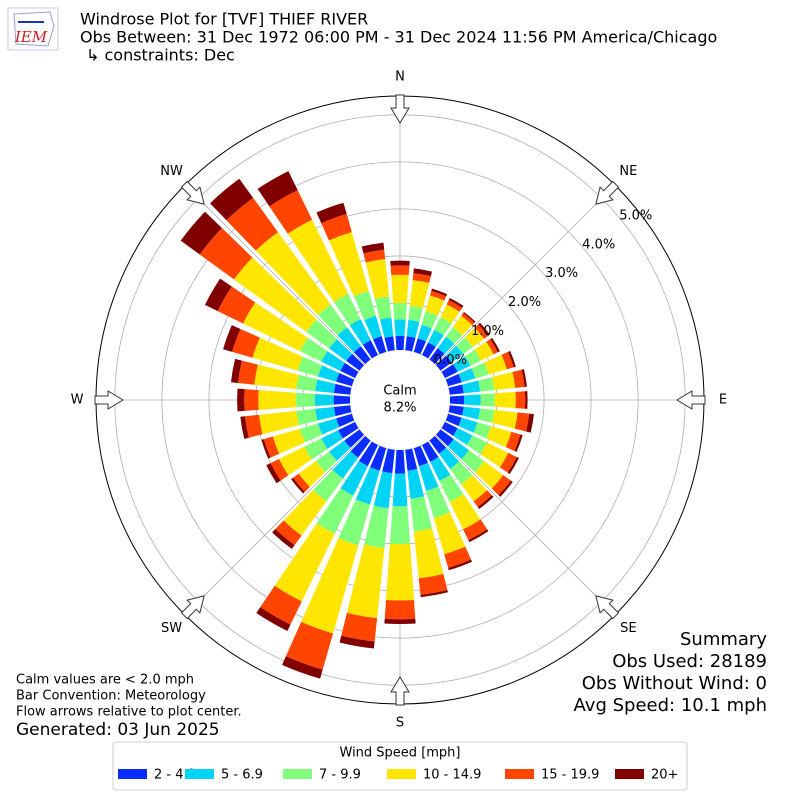 The height and width of the screenshot is (800, 800). What do you see at coordinates (111, 696) in the screenshot?
I see `note: Bar Convention: Meteorology` at bounding box center [111, 696].